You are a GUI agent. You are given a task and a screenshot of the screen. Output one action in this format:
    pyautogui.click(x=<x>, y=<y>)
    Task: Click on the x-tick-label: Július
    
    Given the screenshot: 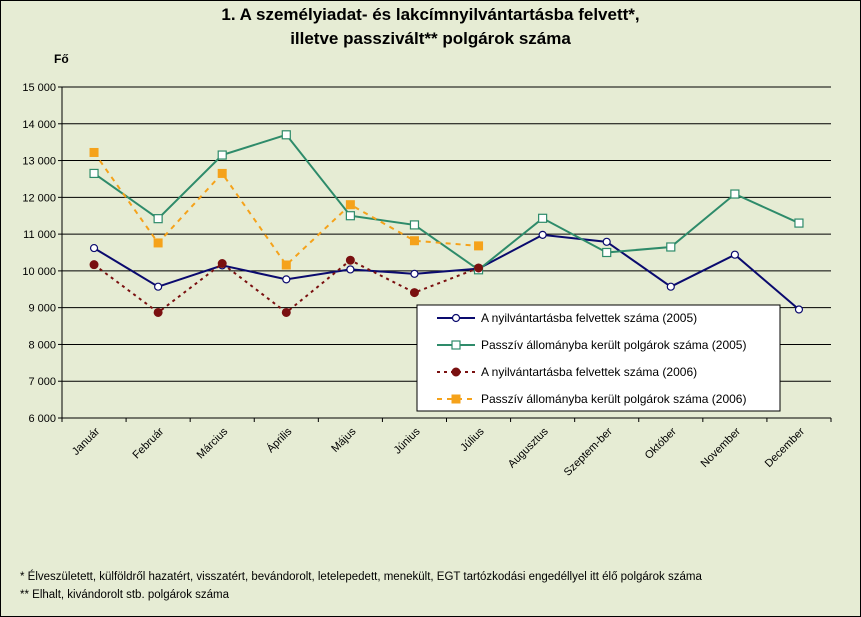 What is the action you would take?
    pyautogui.click(x=472, y=439)
    